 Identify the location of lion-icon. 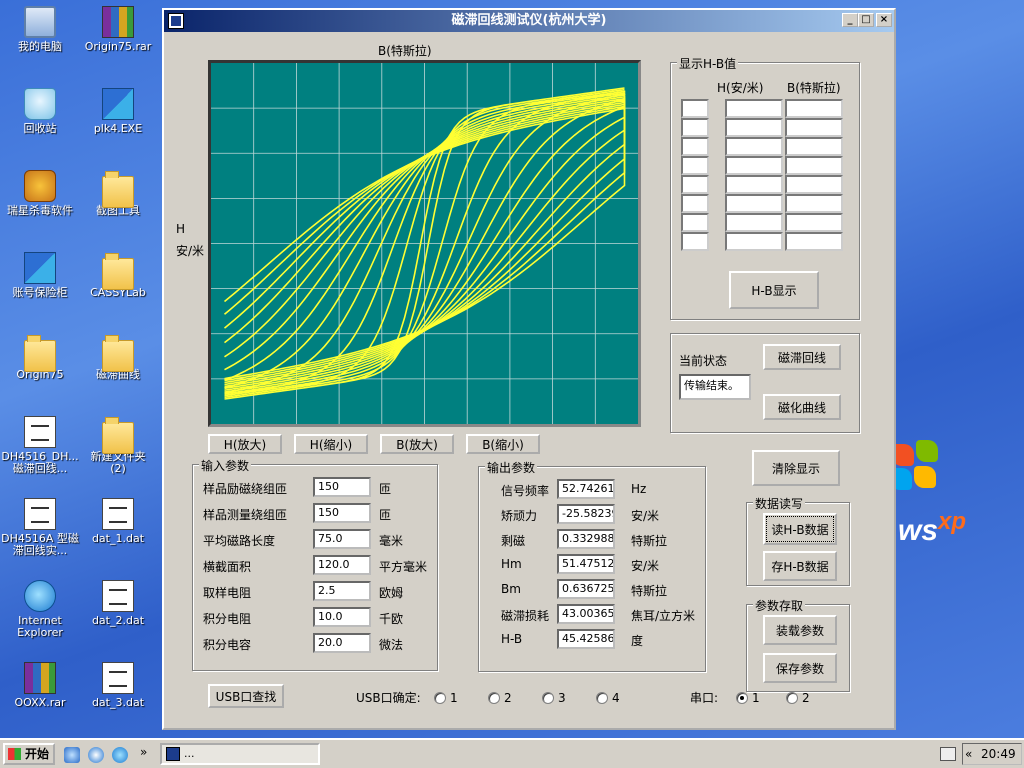
(40, 186).